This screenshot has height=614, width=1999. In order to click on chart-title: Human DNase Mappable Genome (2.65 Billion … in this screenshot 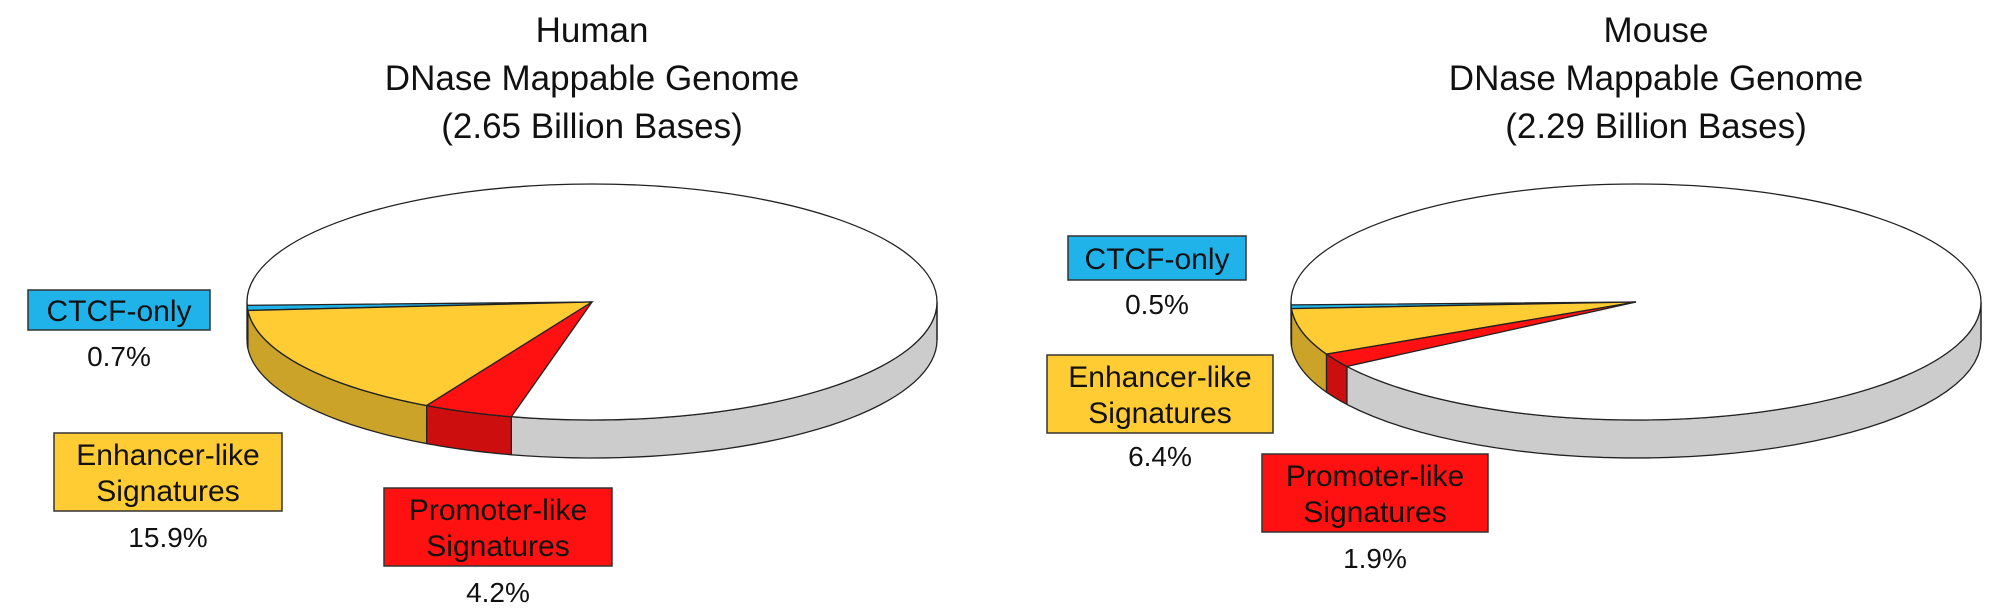, I will do `click(592, 78)`.